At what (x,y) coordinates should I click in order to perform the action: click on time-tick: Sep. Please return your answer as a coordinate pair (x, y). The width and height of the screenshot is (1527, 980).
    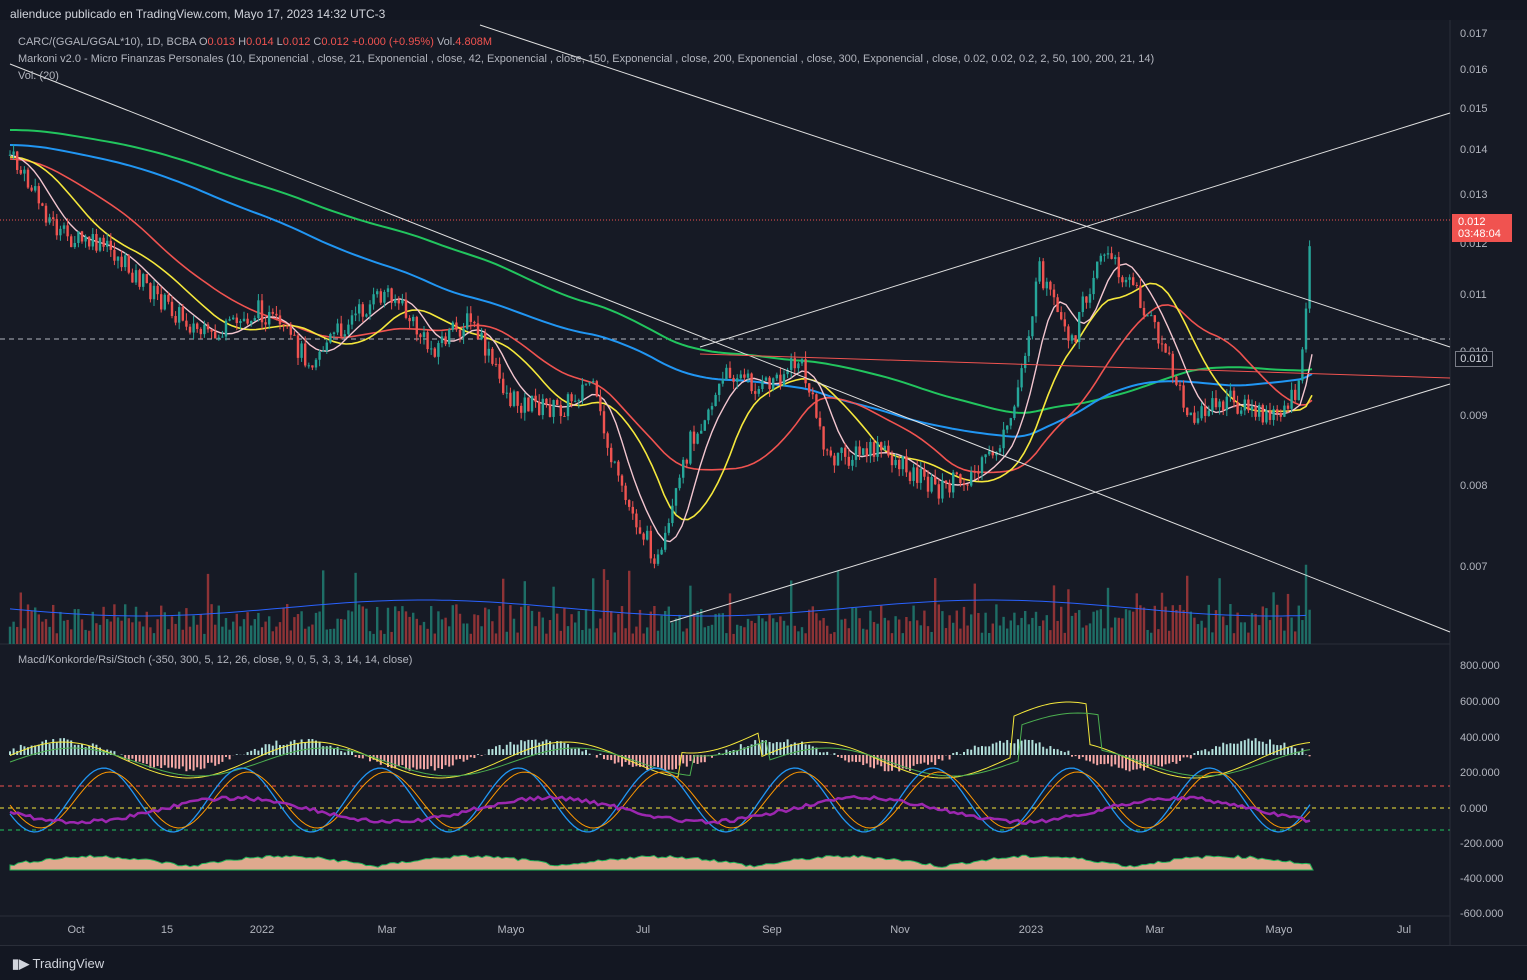
    Looking at the image, I should click on (772, 930).